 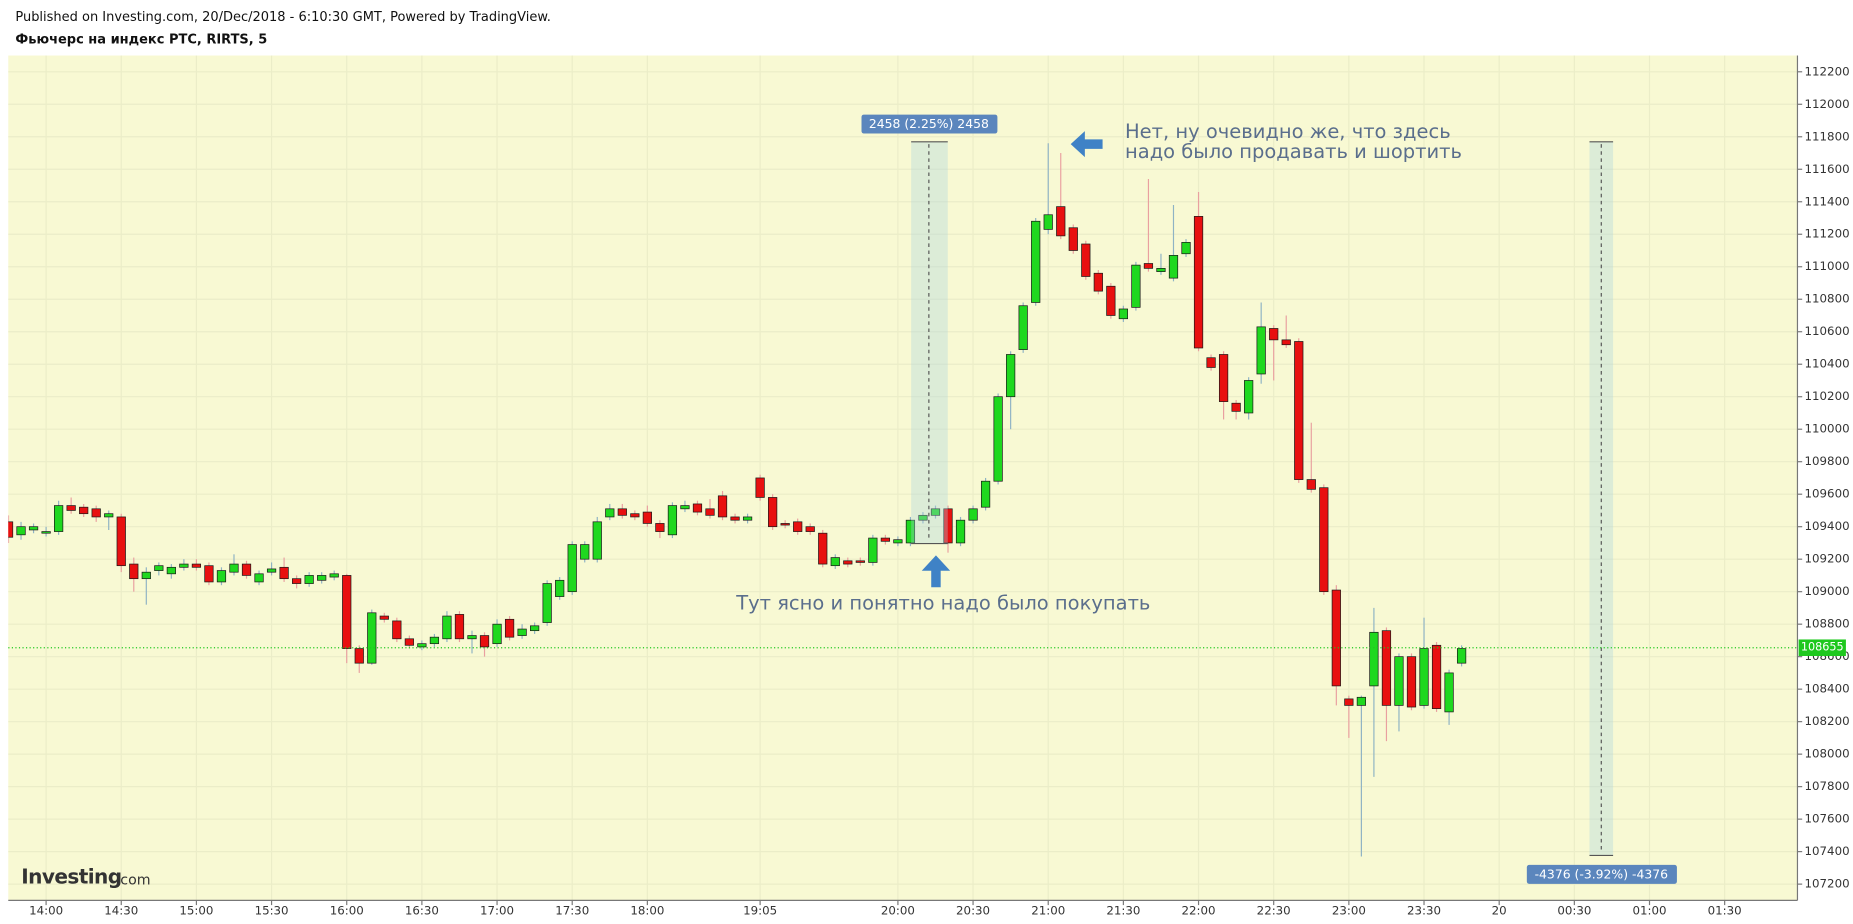 What do you see at coordinates (1274, 911) in the screenshot?
I see `x-tick-label: 22:30` at bounding box center [1274, 911].